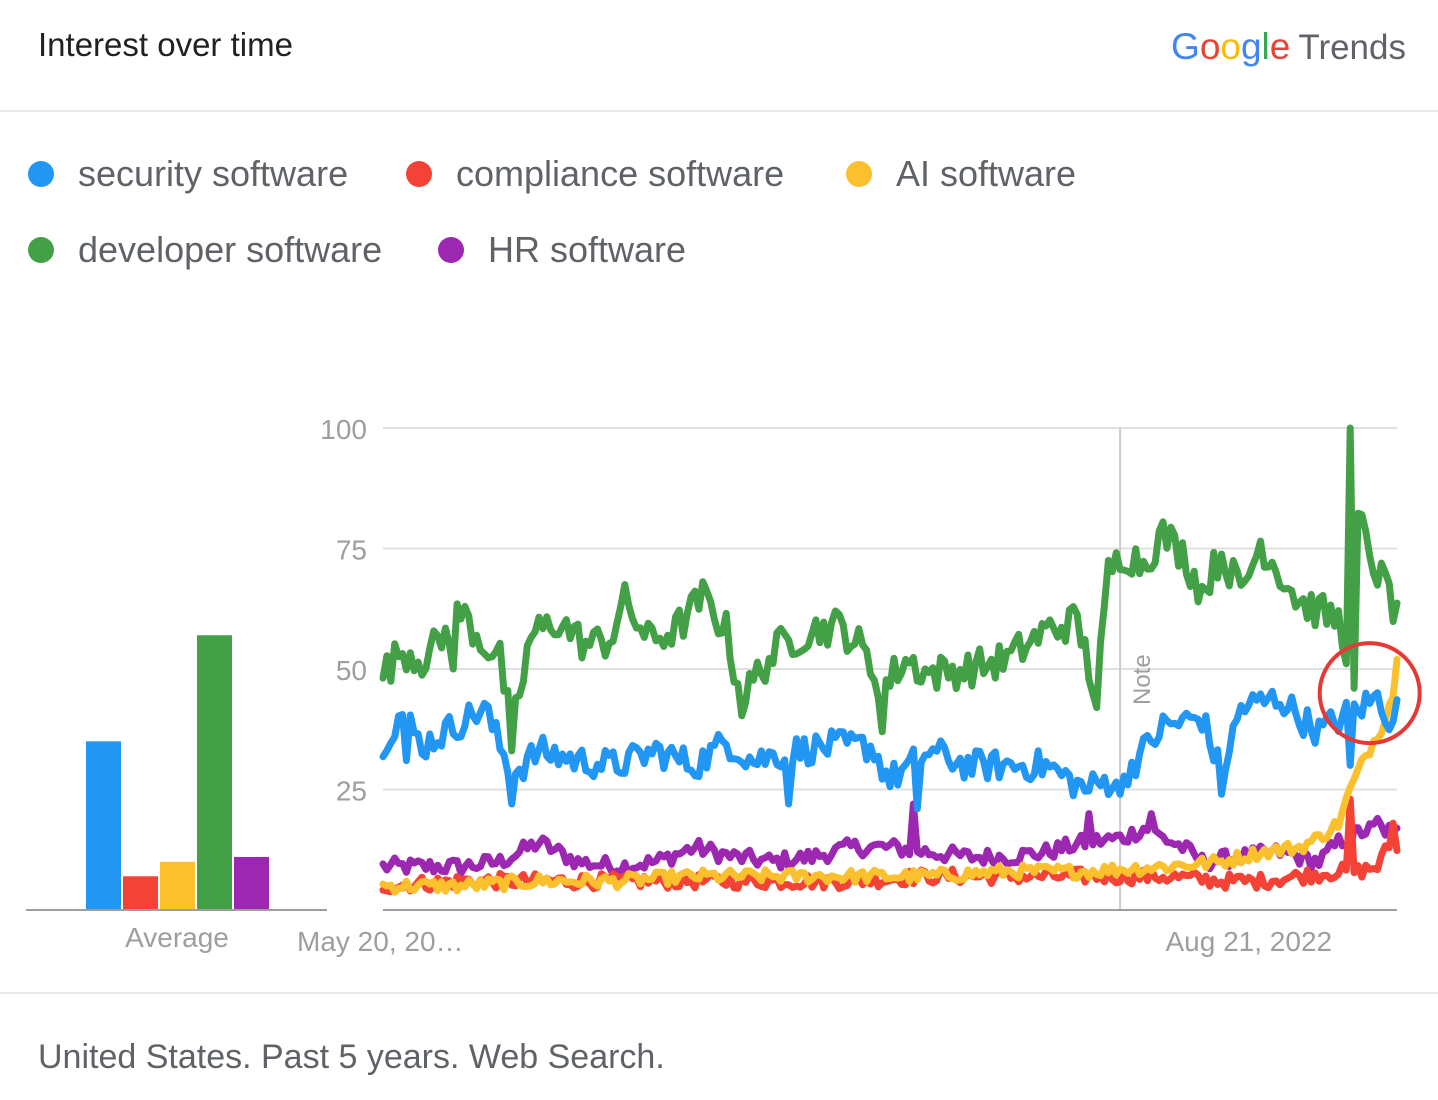  I want to click on legend-item-developer-software: developer software, so click(205, 249).